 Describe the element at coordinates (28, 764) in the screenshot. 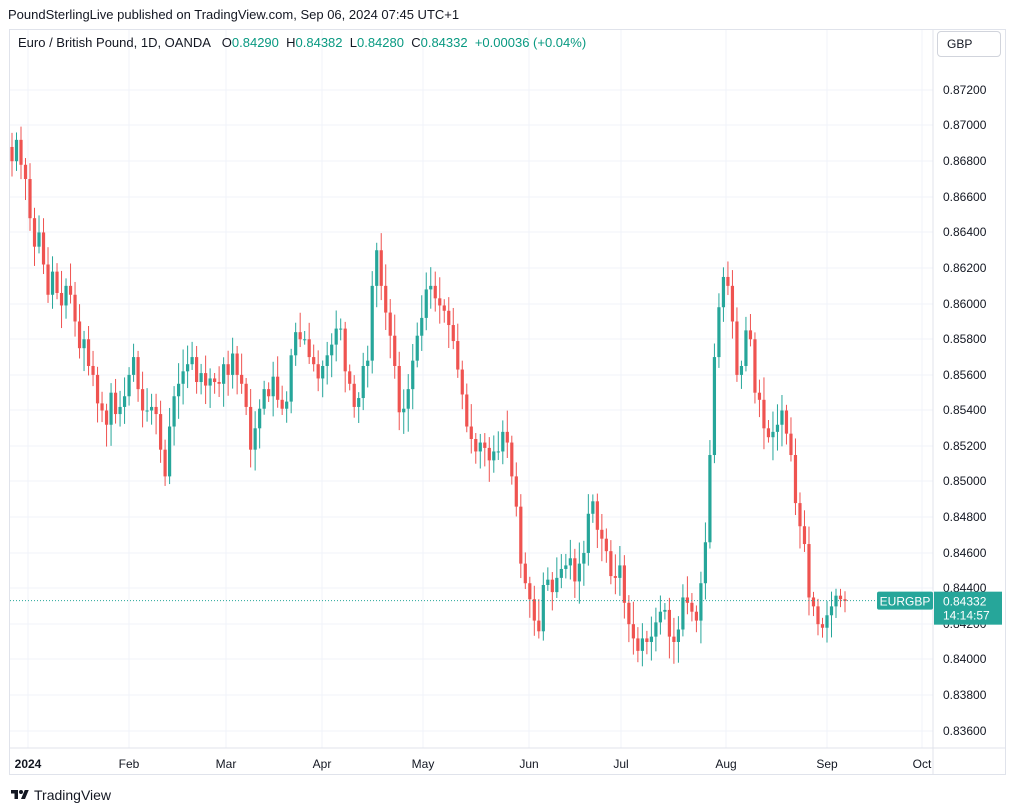

I see `x-tick-label: 2024` at that location.